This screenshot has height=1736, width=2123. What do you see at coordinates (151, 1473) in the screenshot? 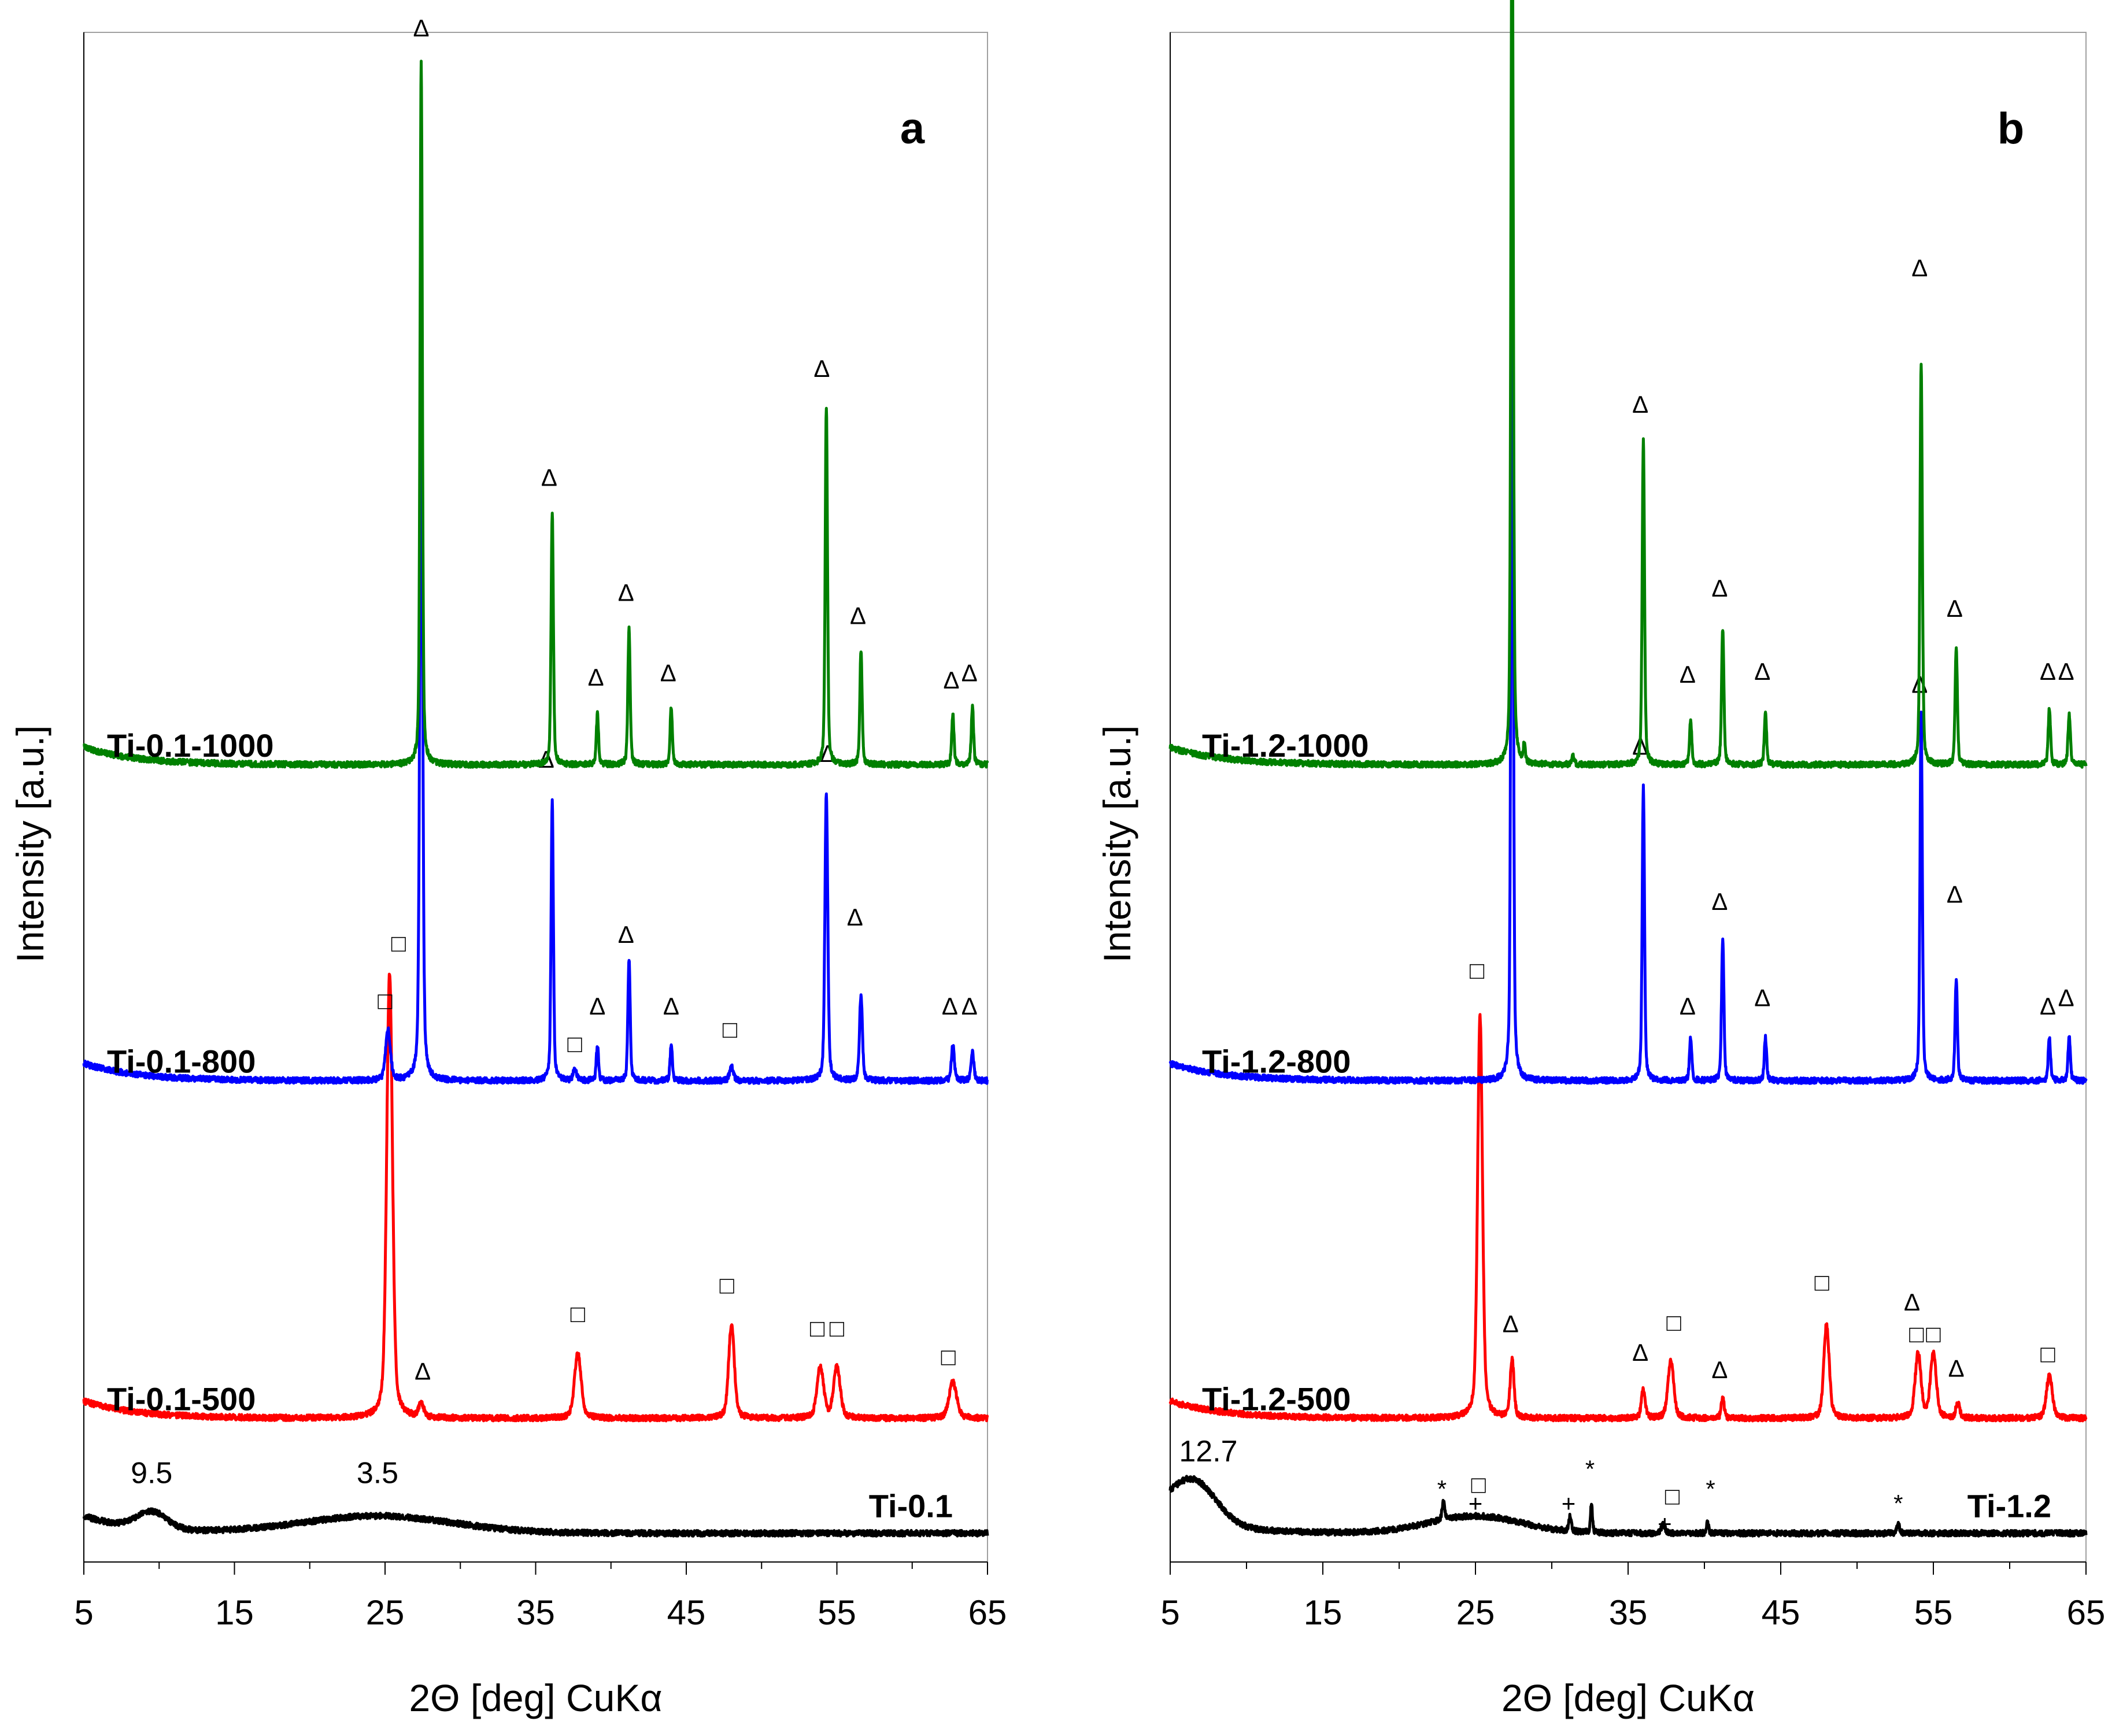
I see `peak-position-annotation: 9.5` at bounding box center [151, 1473].